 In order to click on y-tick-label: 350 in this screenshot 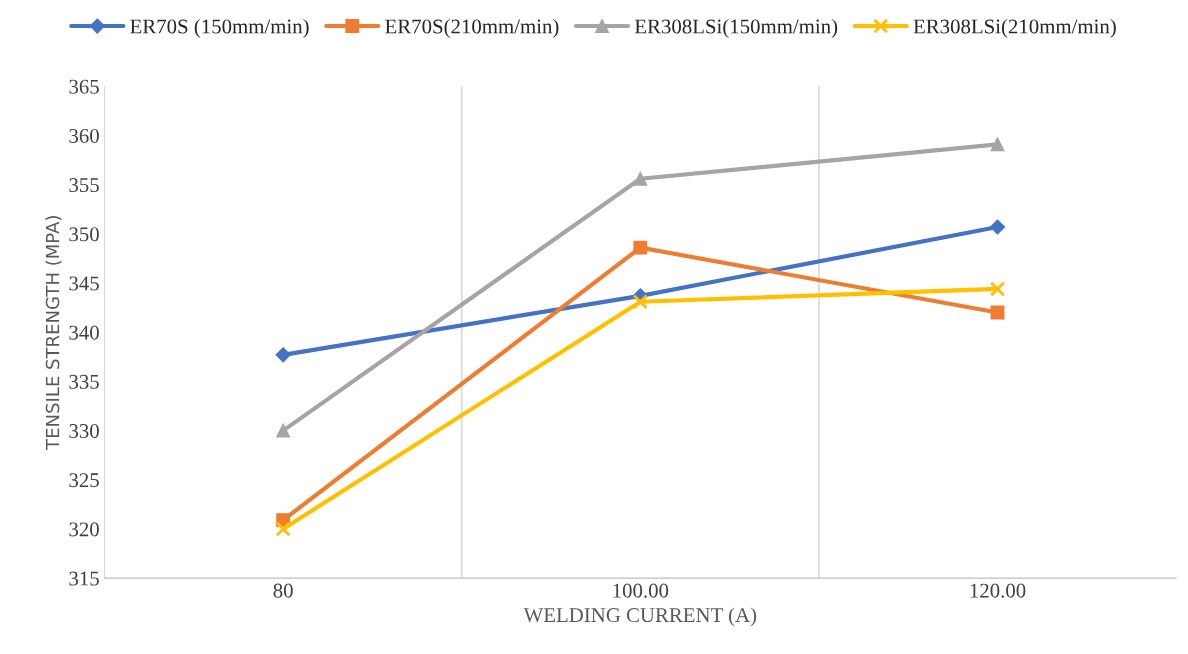, I will do `click(84, 234)`.